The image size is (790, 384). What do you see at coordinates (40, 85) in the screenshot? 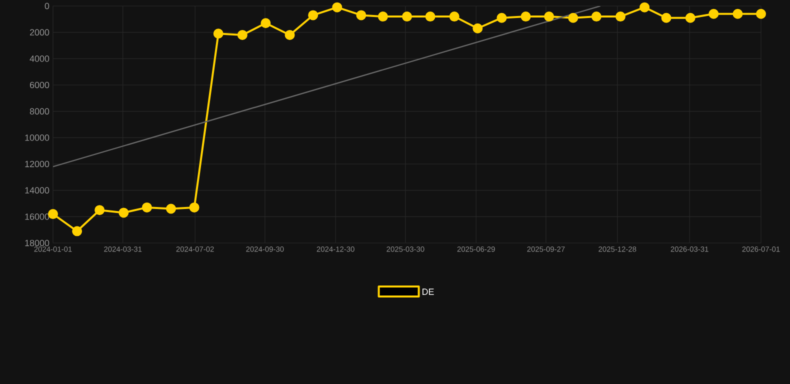
I see `y-tick-label: 6000` at bounding box center [40, 85].